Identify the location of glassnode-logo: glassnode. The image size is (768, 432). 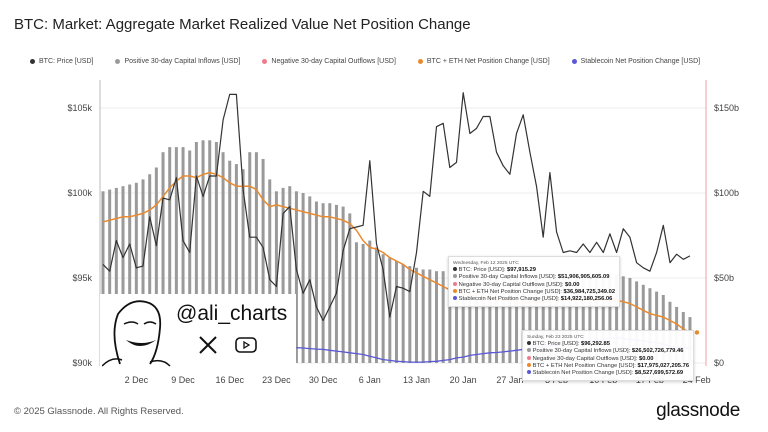
(698, 410).